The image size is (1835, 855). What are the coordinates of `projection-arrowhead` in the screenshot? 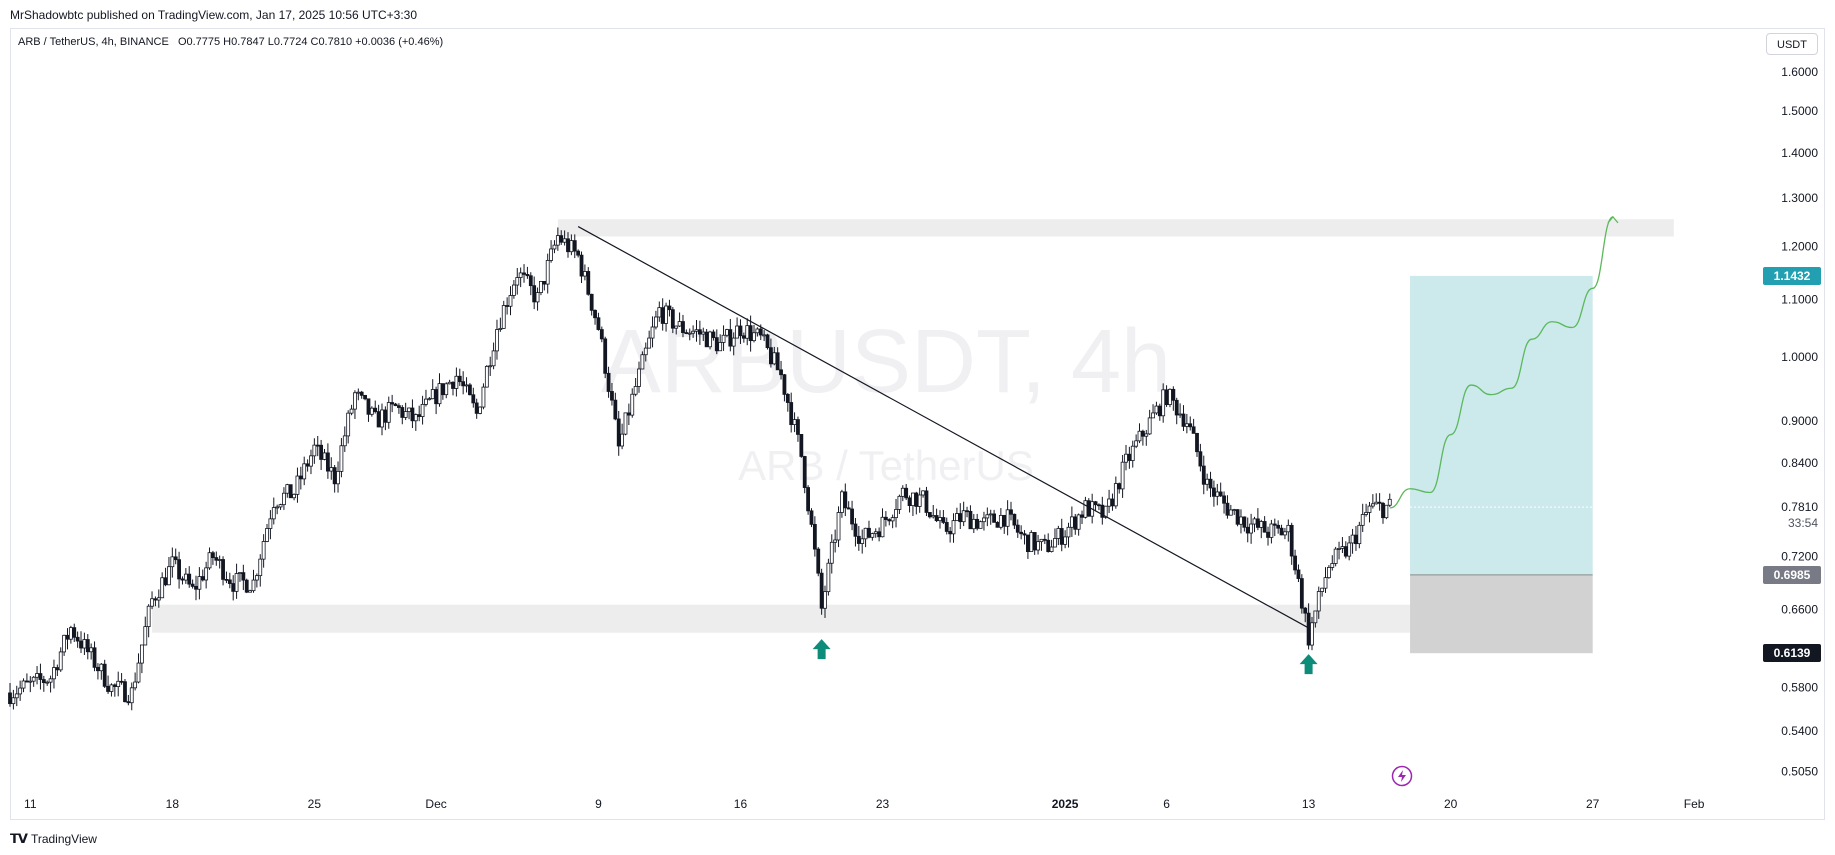 It's located at (1613, 219).